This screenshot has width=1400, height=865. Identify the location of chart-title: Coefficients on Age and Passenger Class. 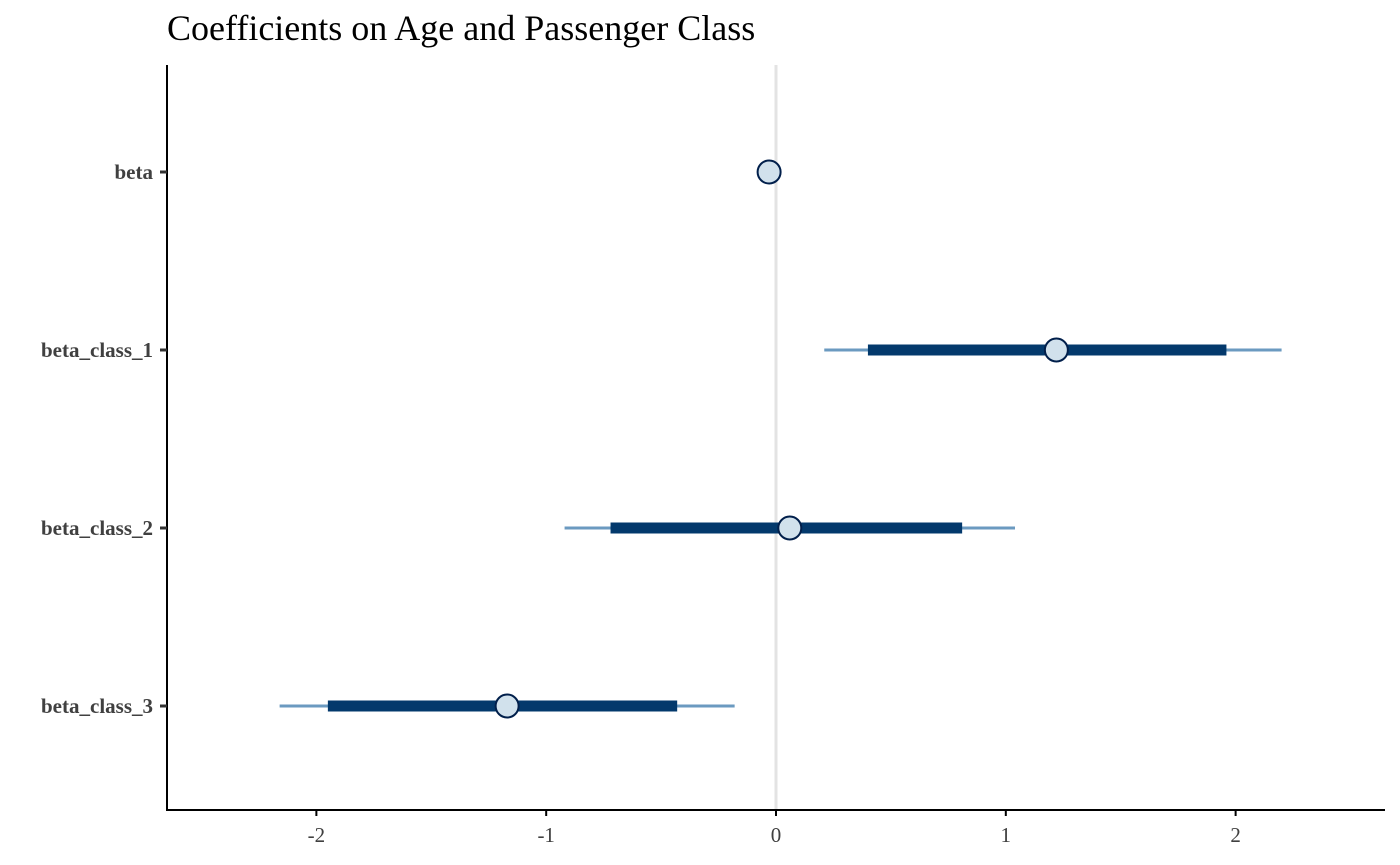
(461, 28).